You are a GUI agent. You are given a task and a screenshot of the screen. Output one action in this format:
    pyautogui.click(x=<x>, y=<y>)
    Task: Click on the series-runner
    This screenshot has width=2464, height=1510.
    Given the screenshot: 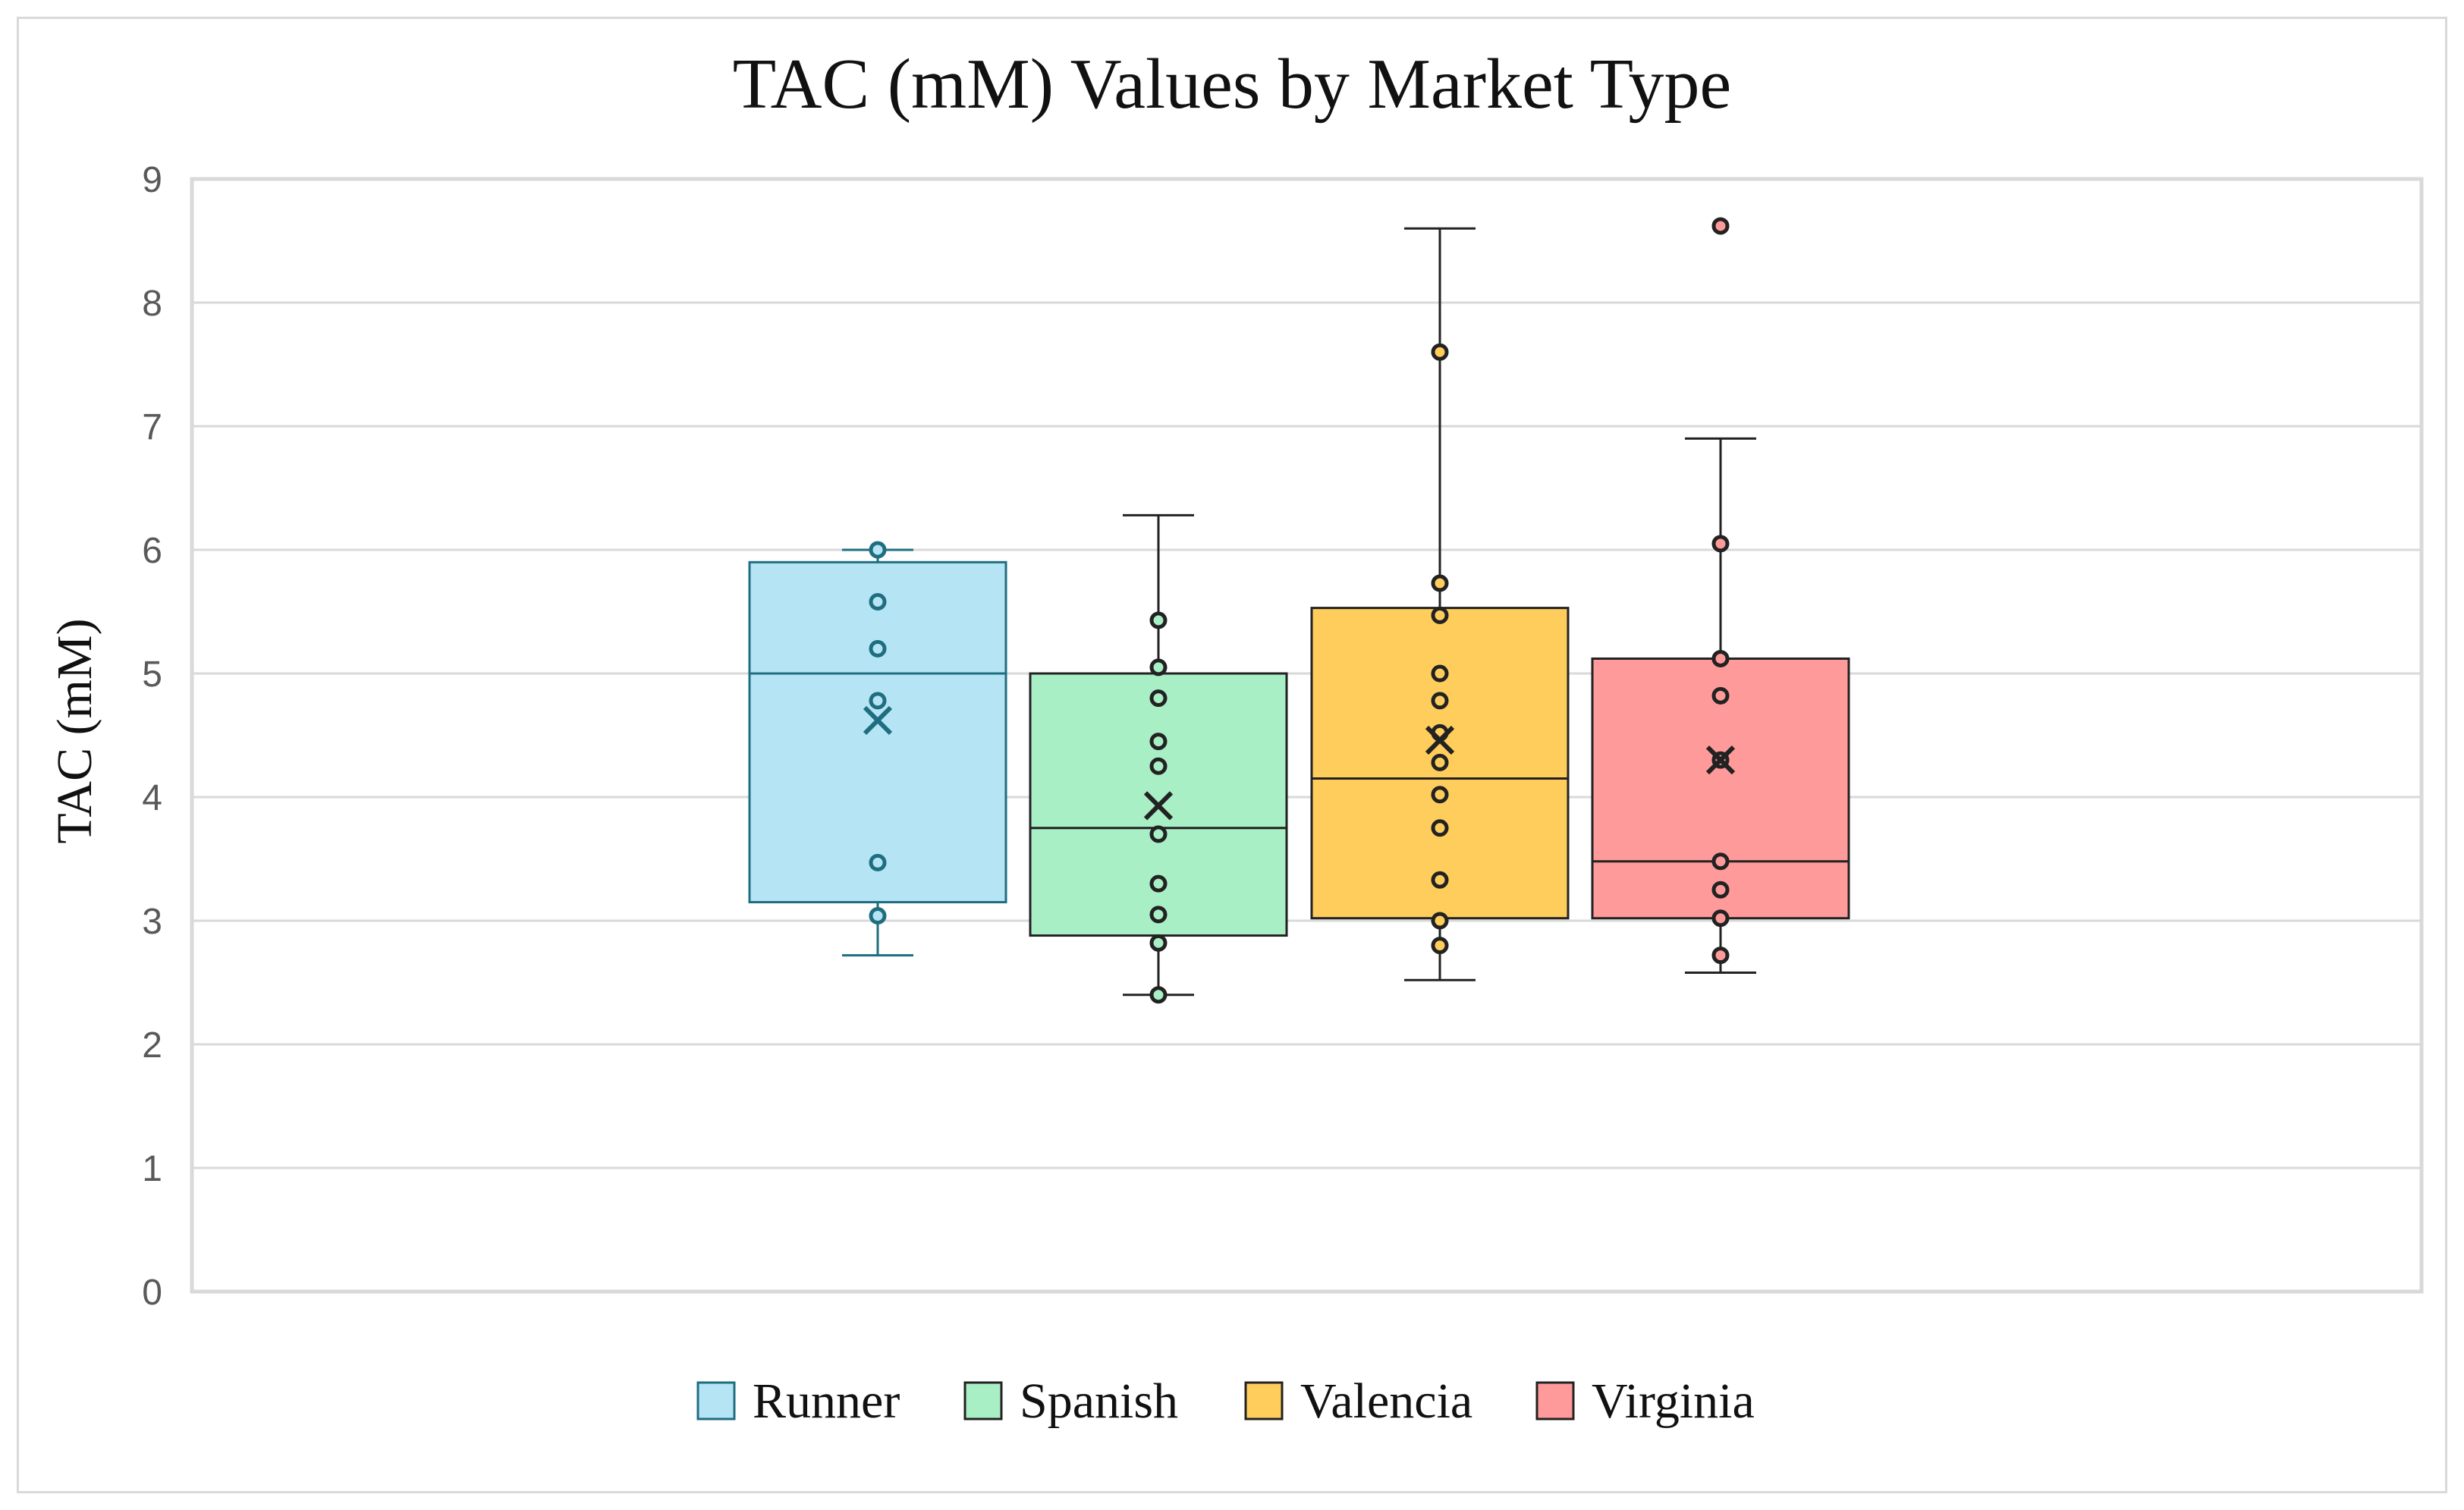 What is the action you would take?
    pyautogui.click(x=877, y=749)
    